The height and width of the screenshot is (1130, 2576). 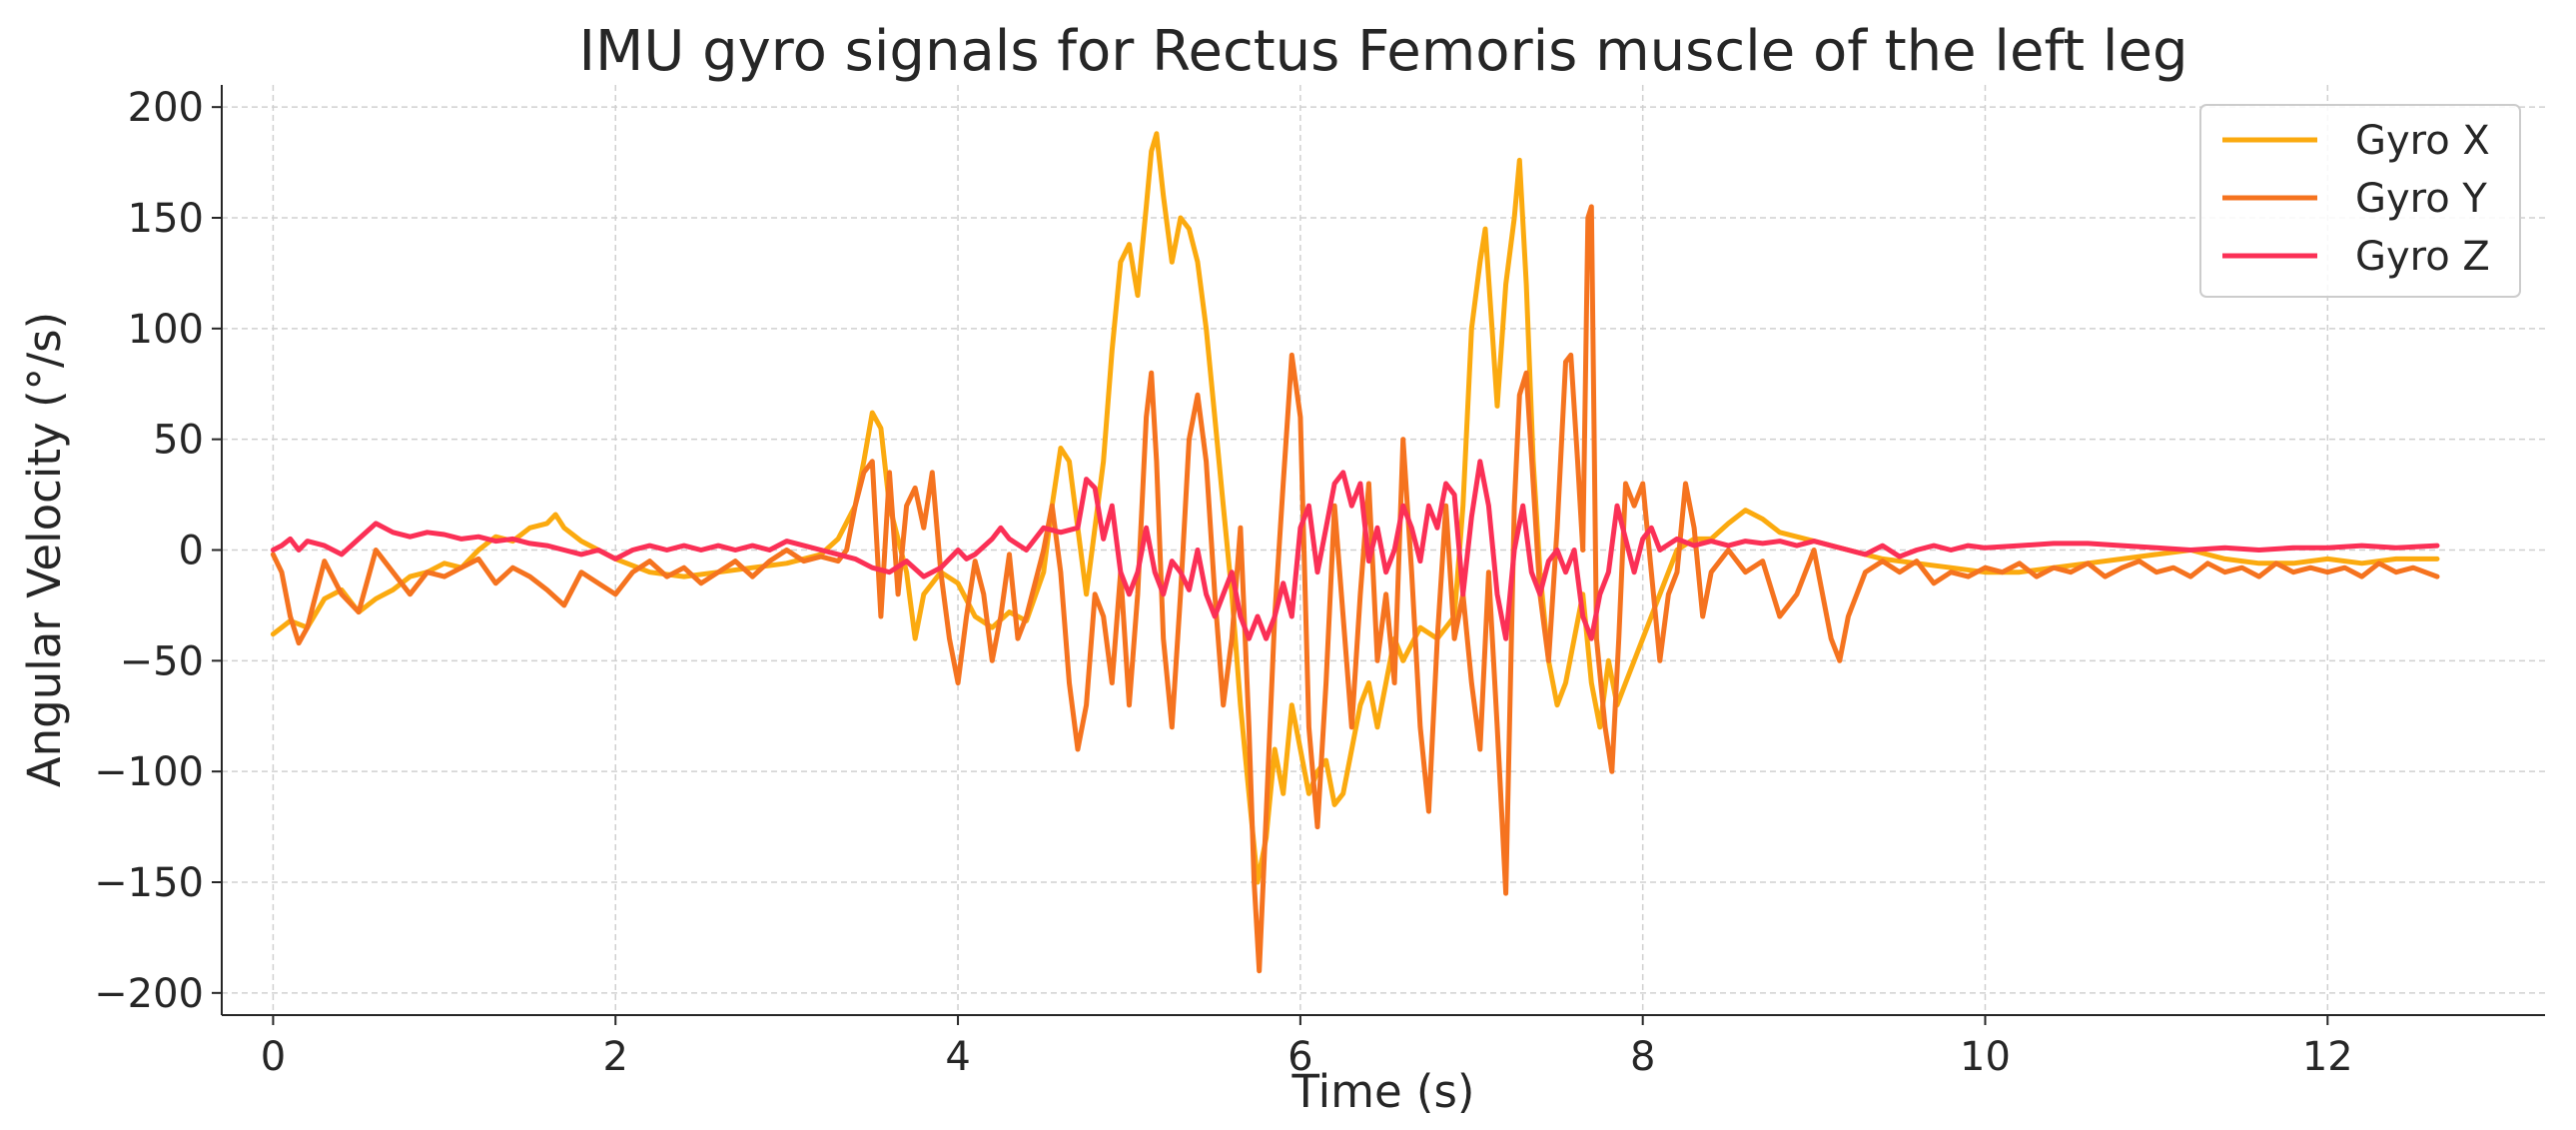 I want to click on y-tick-label: 100, so click(x=166, y=330).